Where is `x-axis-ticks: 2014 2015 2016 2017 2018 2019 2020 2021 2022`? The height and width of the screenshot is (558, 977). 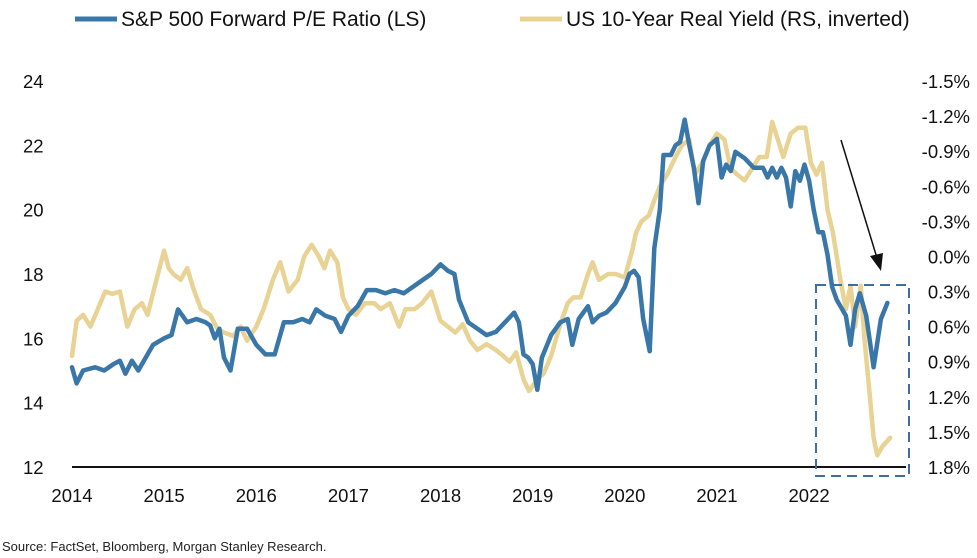 x-axis-ticks: 2014 2015 2016 2017 2018 2019 2020 2021 2022 is located at coordinates (440, 495).